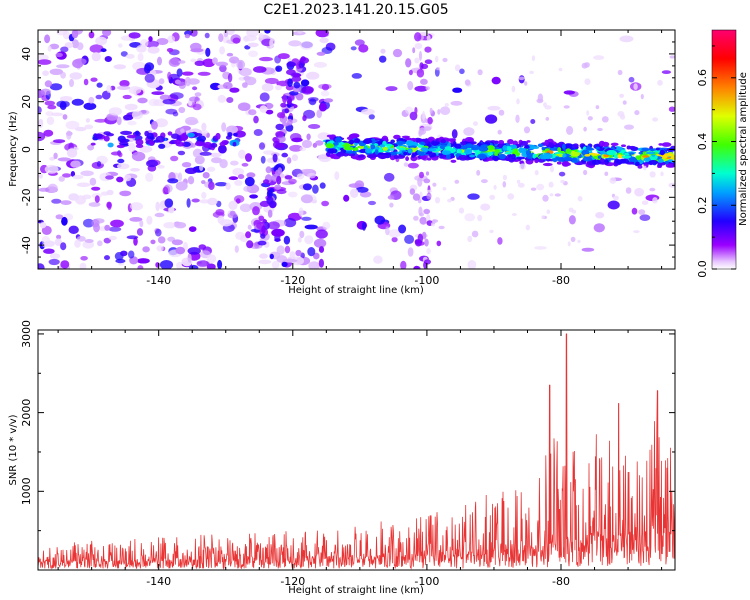 The image size is (750, 600). Describe the element at coordinates (743, 149) in the screenshot. I see `colorbar-label: Normalized spectral amplitude` at that location.